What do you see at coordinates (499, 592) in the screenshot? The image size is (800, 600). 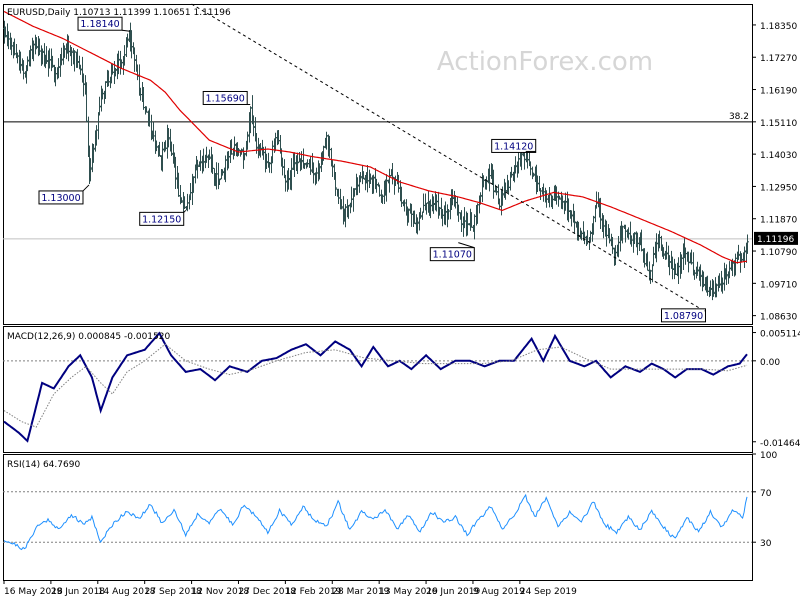 I see `x-axis-tick-label: 9 Aug 2019` at bounding box center [499, 592].